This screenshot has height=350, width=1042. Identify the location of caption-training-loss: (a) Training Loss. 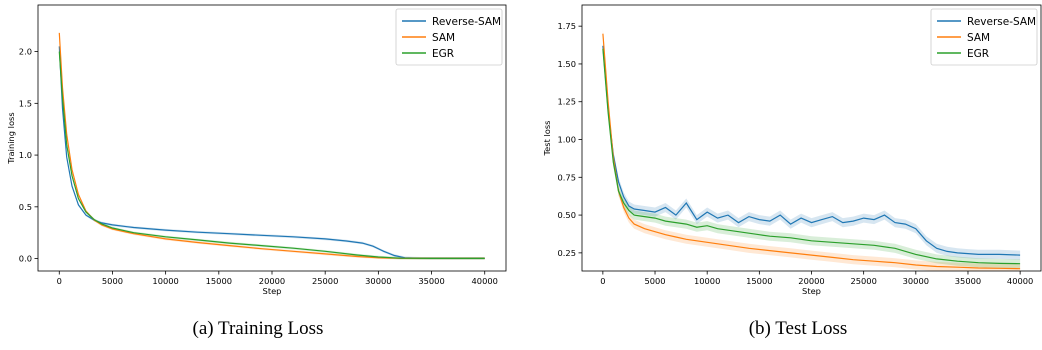
(258, 328).